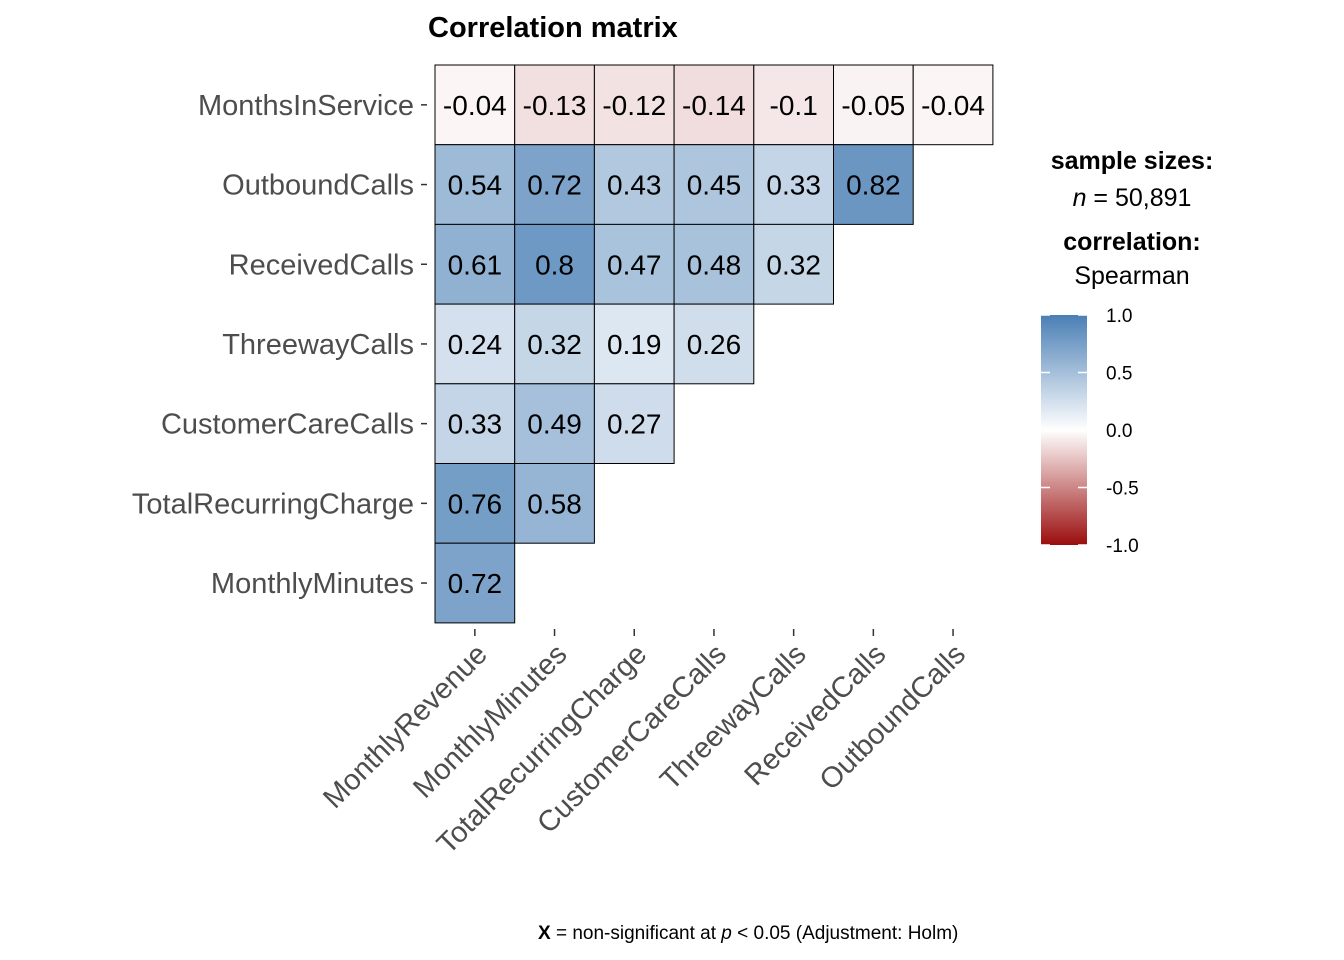 The image size is (1344, 960). What do you see at coordinates (273, 504) in the screenshot?
I see `y-tick-label: TotalRecurringCharge` at bounding box center [273, 504].